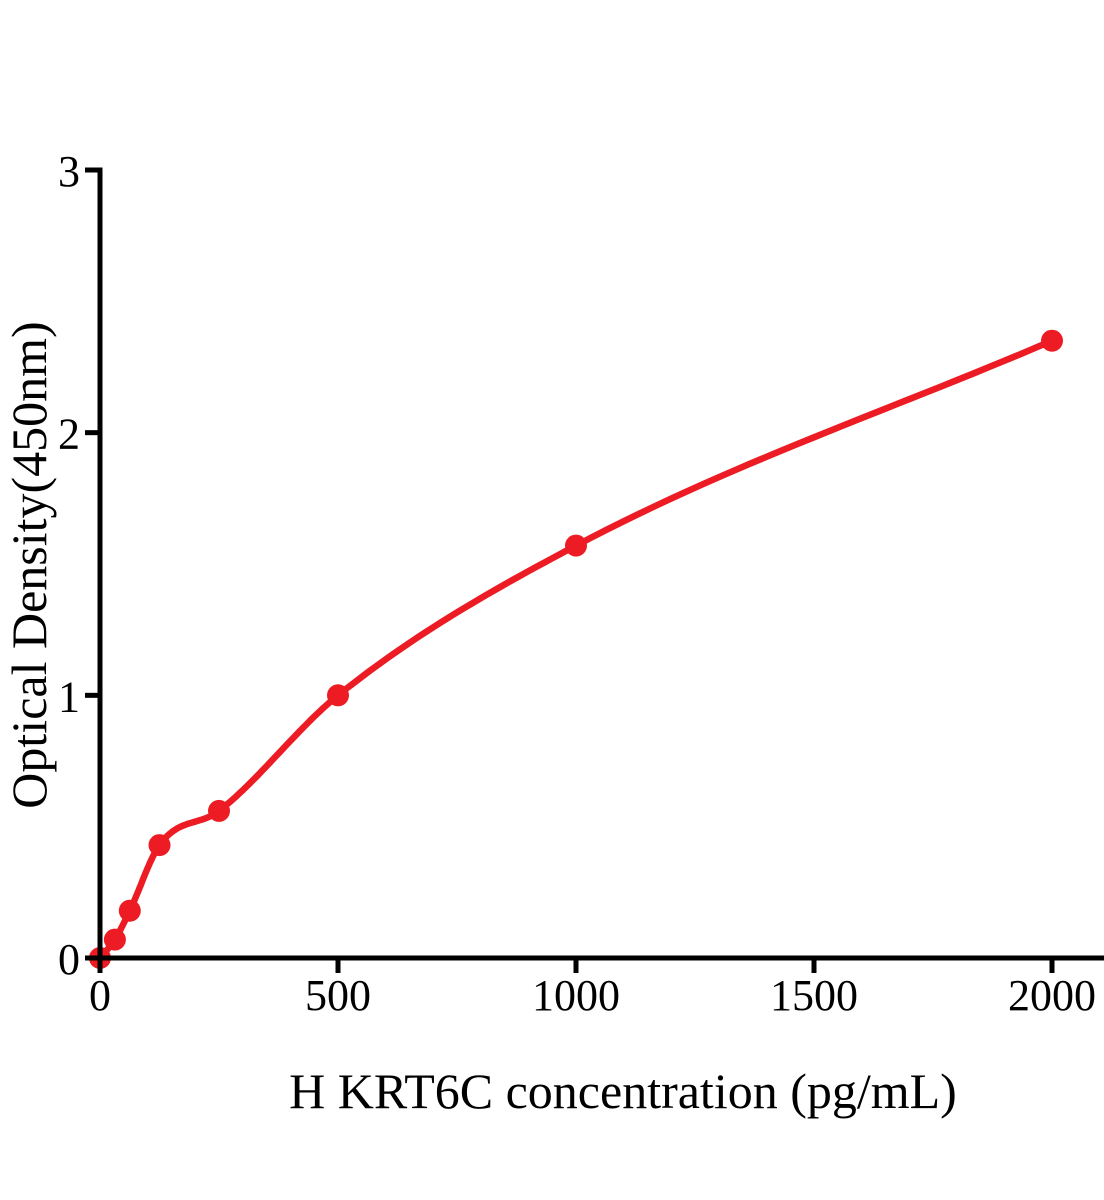  I want to click on x-axis-title: H KRT6C concentration (pg/mL), so click(623, 1091).